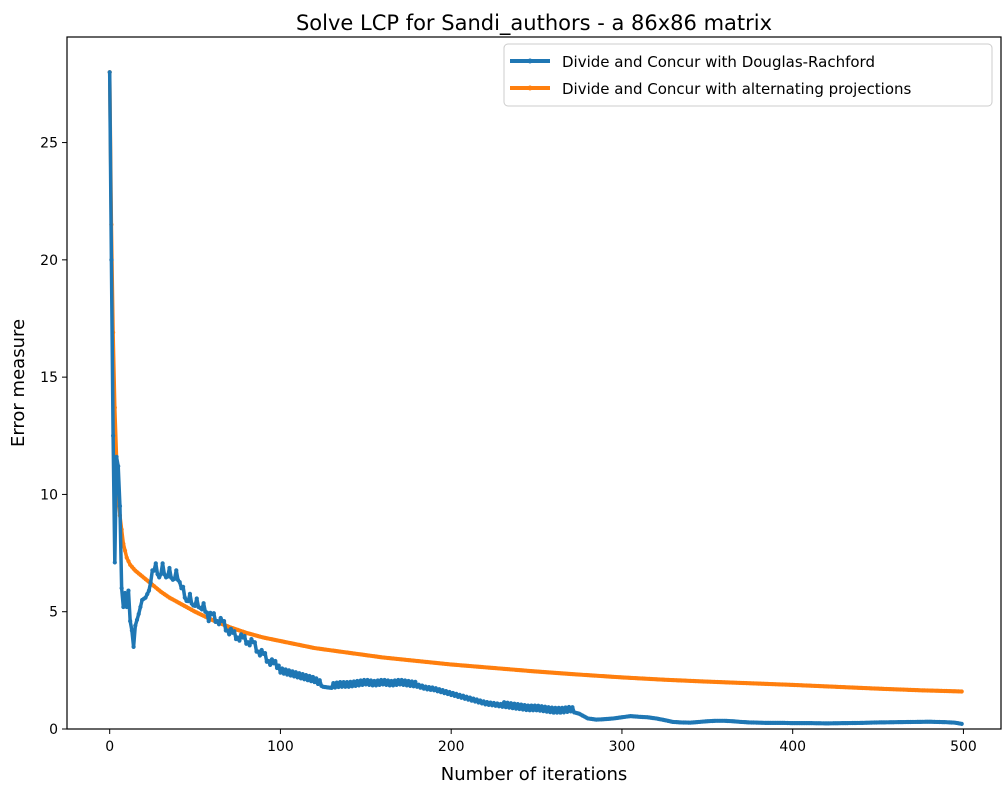 The width and height of the screenshot is (1008, 793). I want to click on y-tick-label: 10, so click(49, 495).